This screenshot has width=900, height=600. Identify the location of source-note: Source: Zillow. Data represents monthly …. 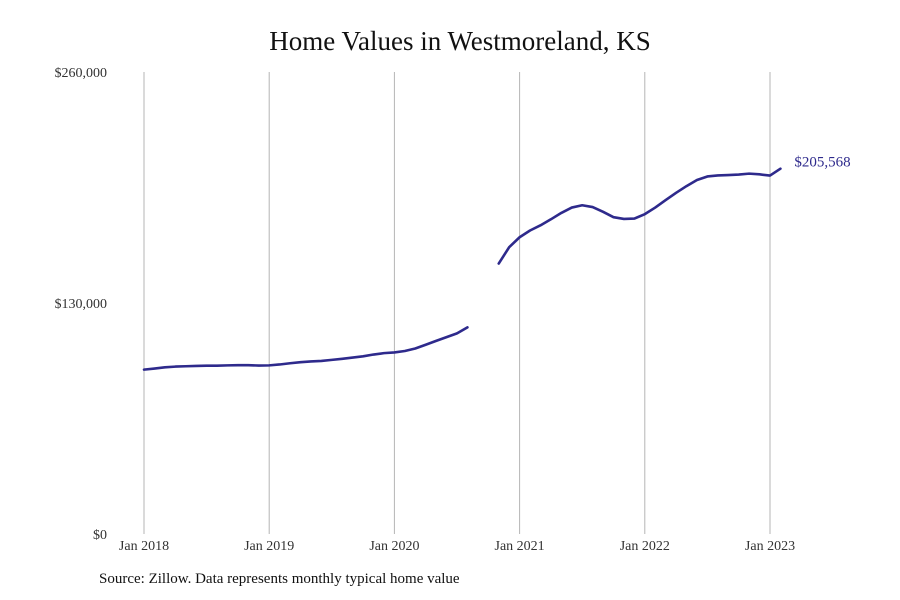
(279, 579).